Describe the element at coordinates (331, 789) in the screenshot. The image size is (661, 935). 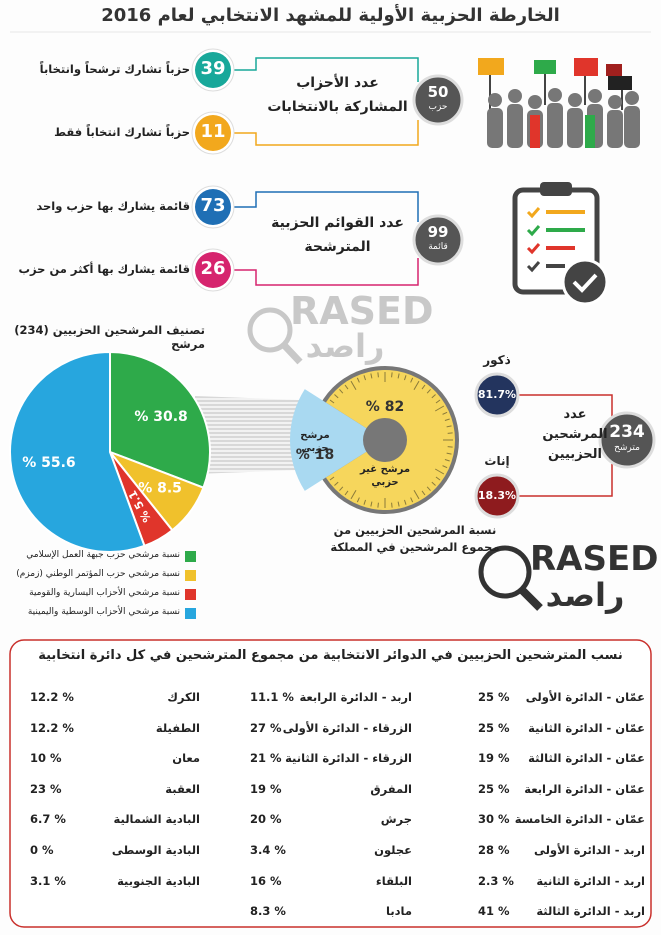
I see `district-row: المفرق 19 %` at that location.